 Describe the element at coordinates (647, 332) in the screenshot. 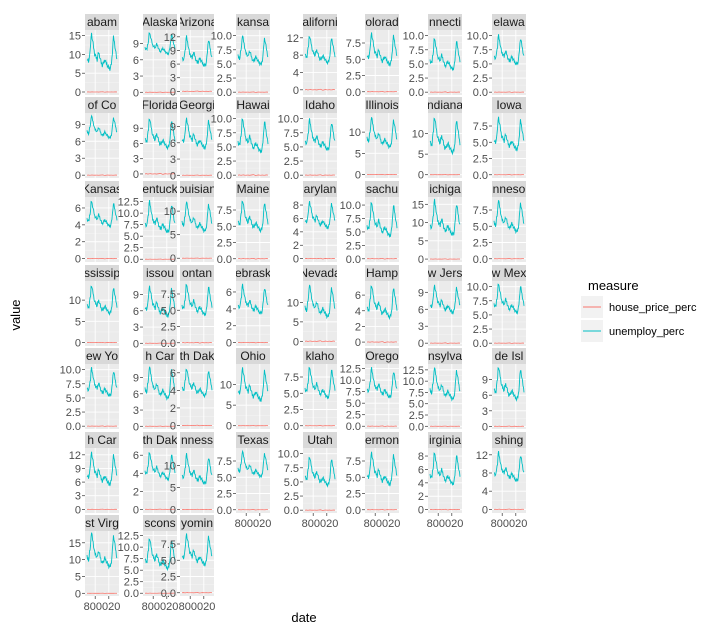

I see `legend-label-unemploy-perc: unemploy_perc` at that location.